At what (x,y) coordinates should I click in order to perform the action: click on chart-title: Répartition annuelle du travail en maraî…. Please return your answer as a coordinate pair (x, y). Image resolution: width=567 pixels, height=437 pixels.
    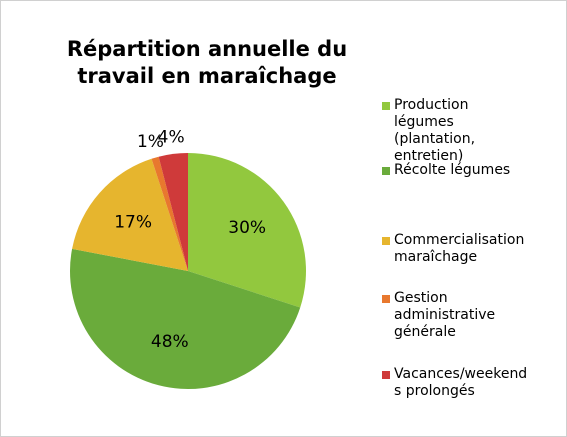
    Looking at the image, I should click on (207, 62).